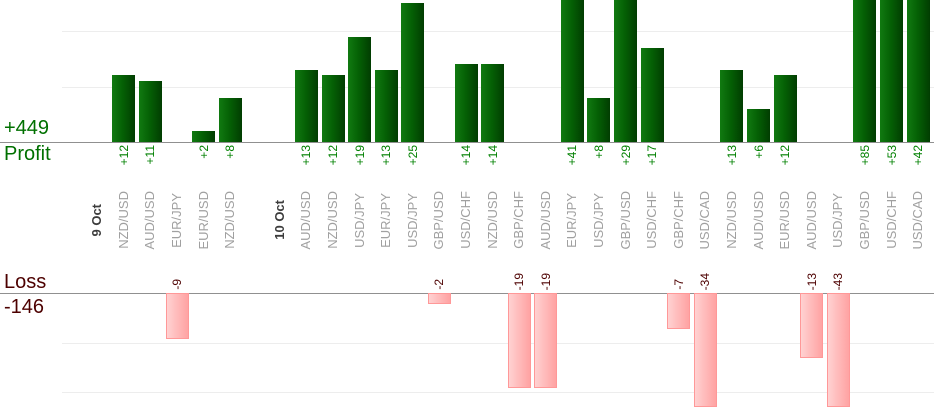 Image resolution: width=934 pixels, height=420 pixels. I want to click on loss-value-slot: -7, so click(678, 275).